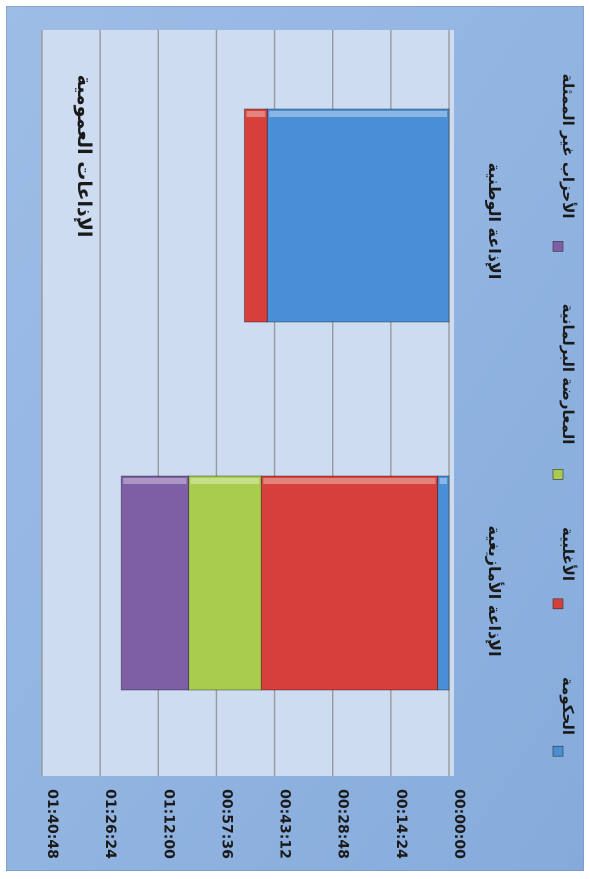 The width and height of the screenshot is (590, 879). What do you see at coordinates (168, 824) in the screenshot?
I see `tick-label: 01:12:00` at bounding box center [168, 824].